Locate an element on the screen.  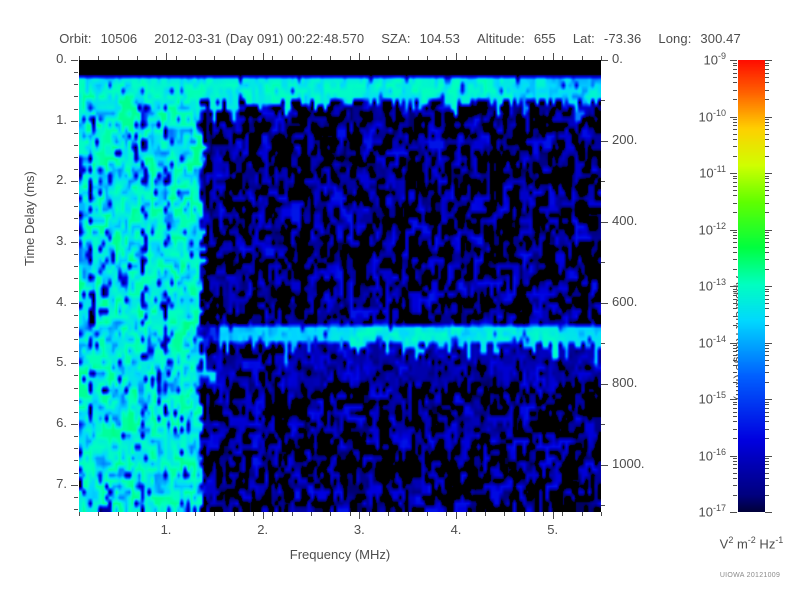
y-tick-label: 6. is located at coordinates (61, 423).